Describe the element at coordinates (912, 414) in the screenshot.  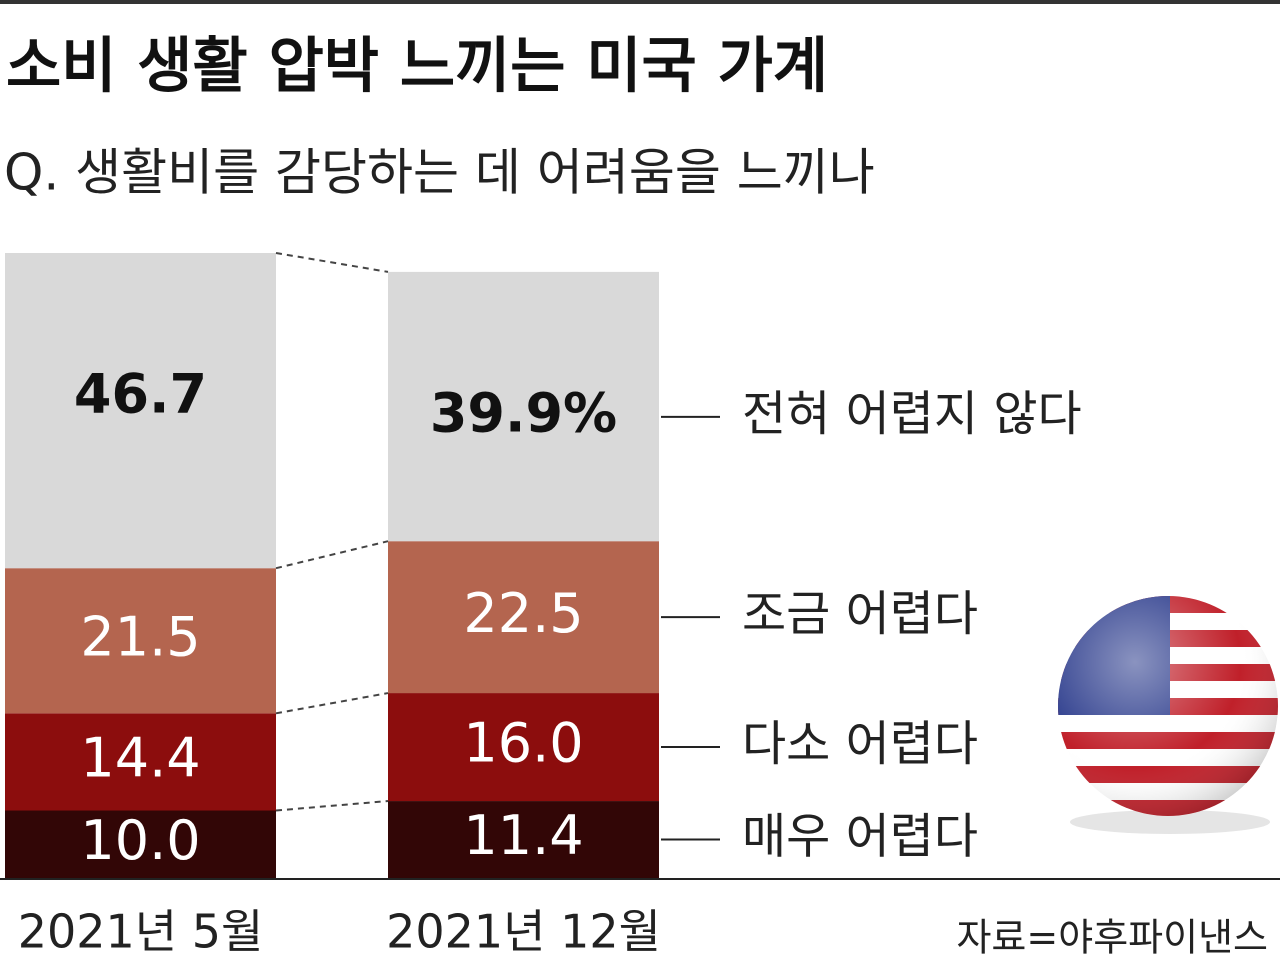
I see `legend-label: 전혀 어렵지 않다` at that location.